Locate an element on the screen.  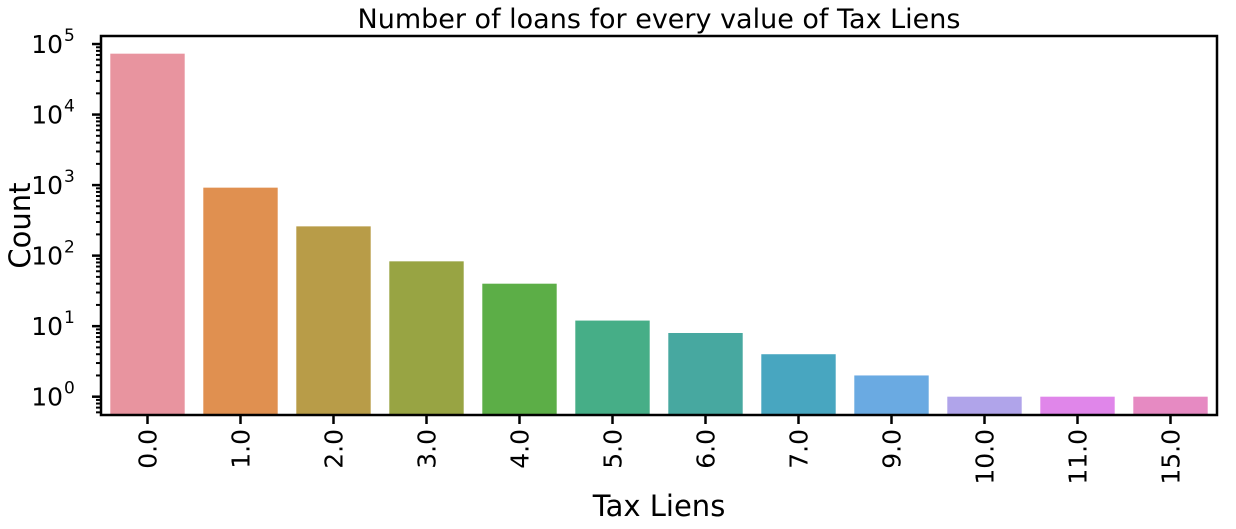
x-tick-label: 9.0 is located at coordinates (892, 449).